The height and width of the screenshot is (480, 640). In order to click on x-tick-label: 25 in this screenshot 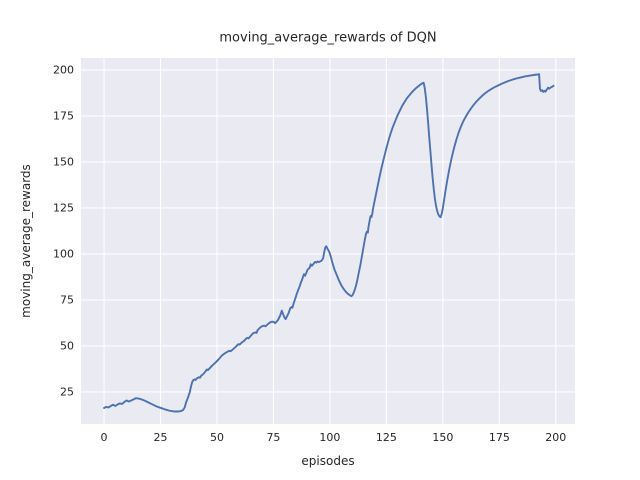, I will do `click(160, 437)`.